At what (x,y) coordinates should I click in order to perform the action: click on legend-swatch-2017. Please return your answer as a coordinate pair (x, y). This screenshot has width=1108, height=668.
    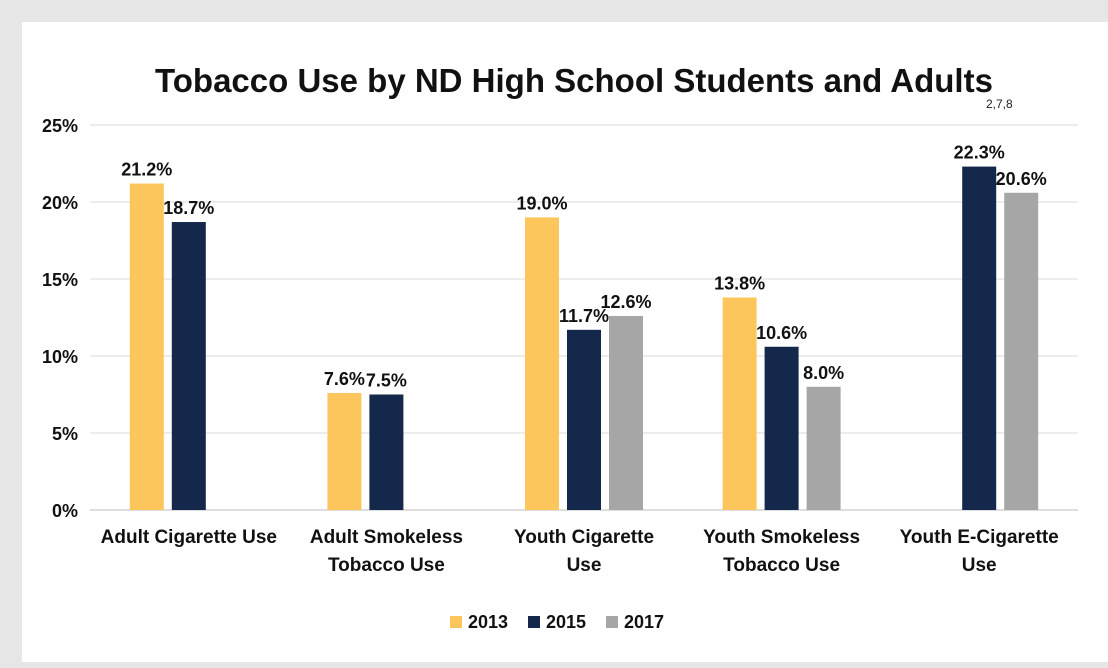
    Looking at the image, I should click on (612, 622).